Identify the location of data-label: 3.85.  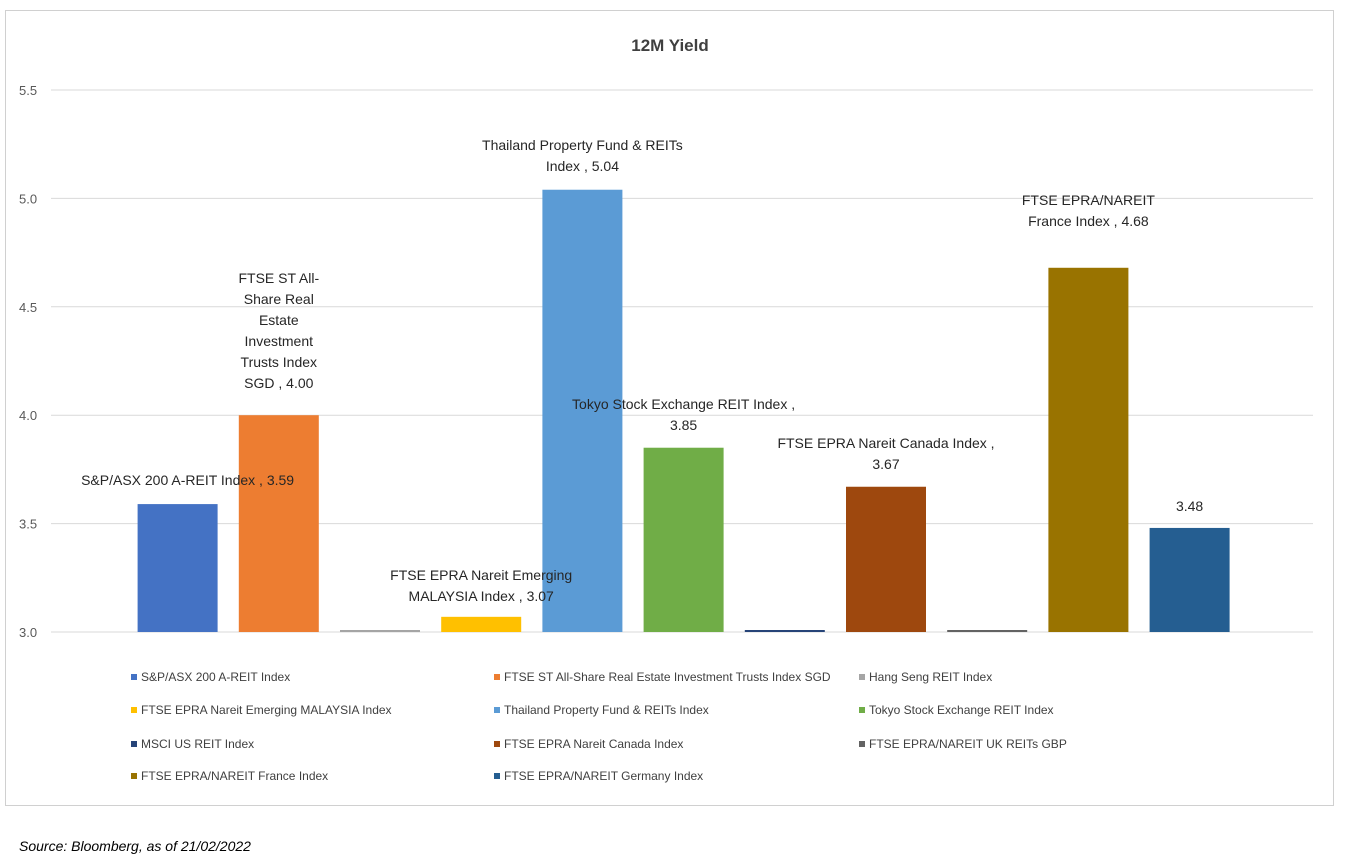
(683, 425).